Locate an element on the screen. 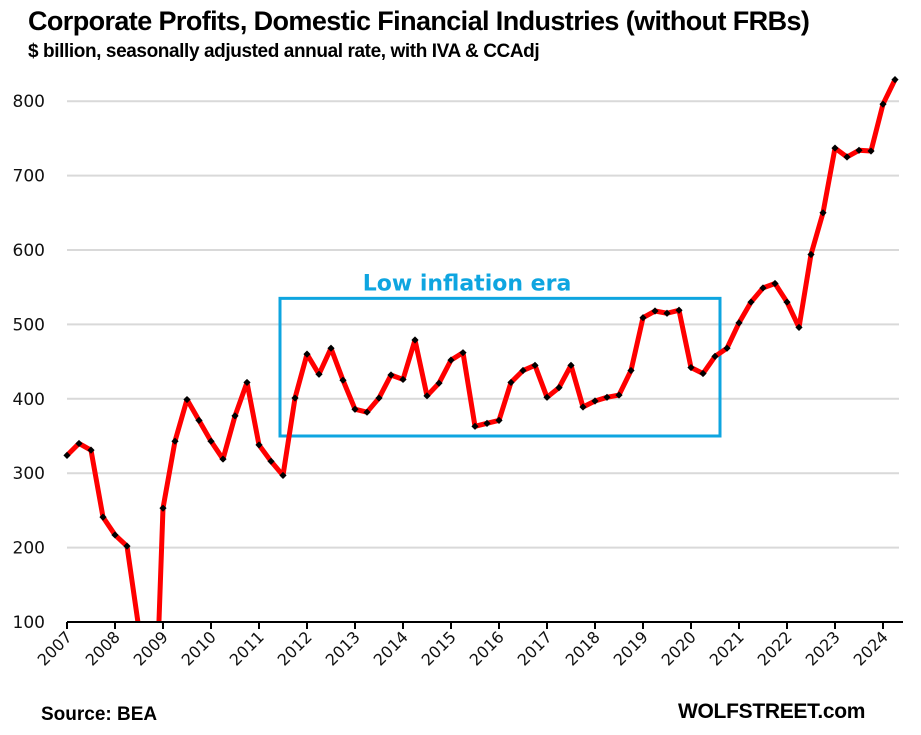  annotation-label: Low inflation era is located at coordinates (467, 283).